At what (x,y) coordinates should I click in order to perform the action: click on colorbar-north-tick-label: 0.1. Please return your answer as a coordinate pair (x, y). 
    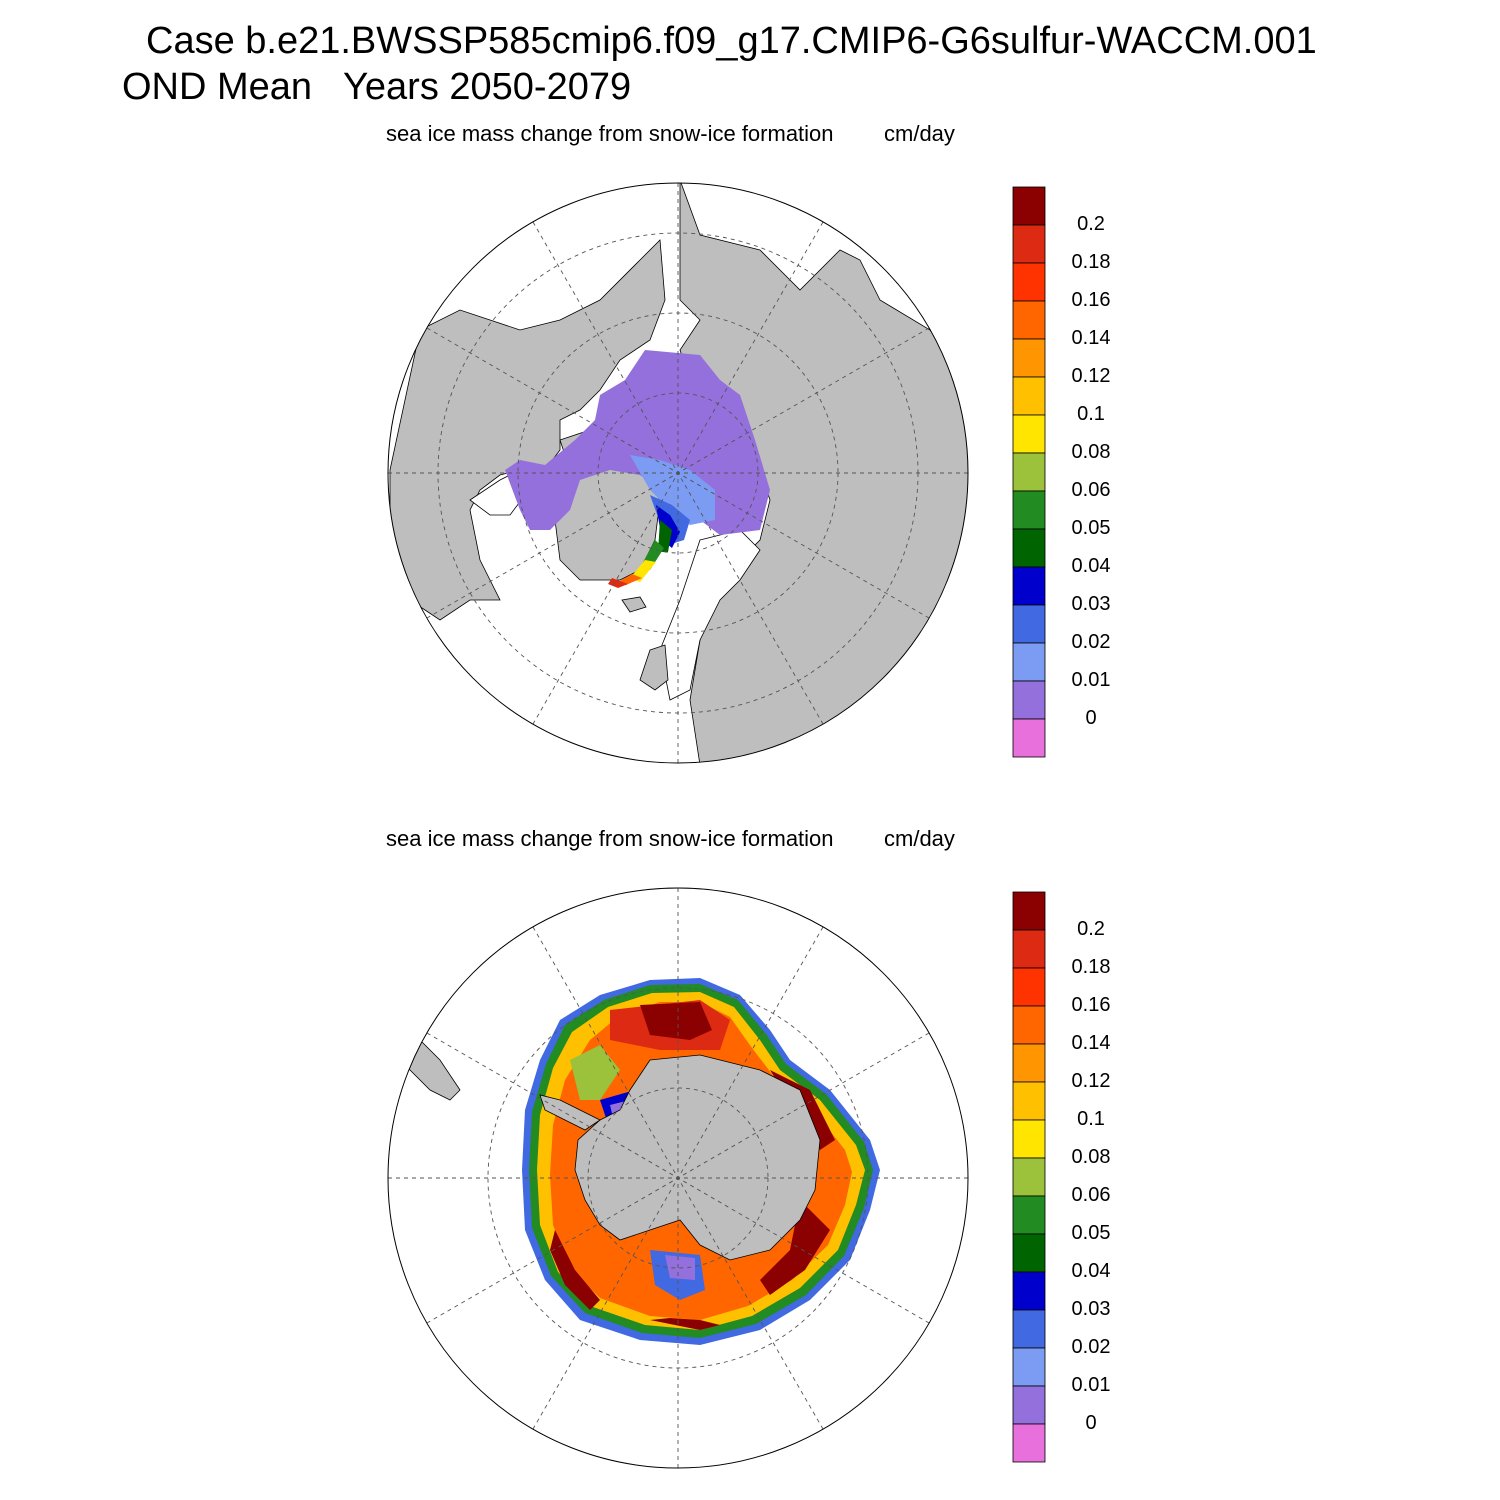
    Looking at the image, I should click on (1091, 414).